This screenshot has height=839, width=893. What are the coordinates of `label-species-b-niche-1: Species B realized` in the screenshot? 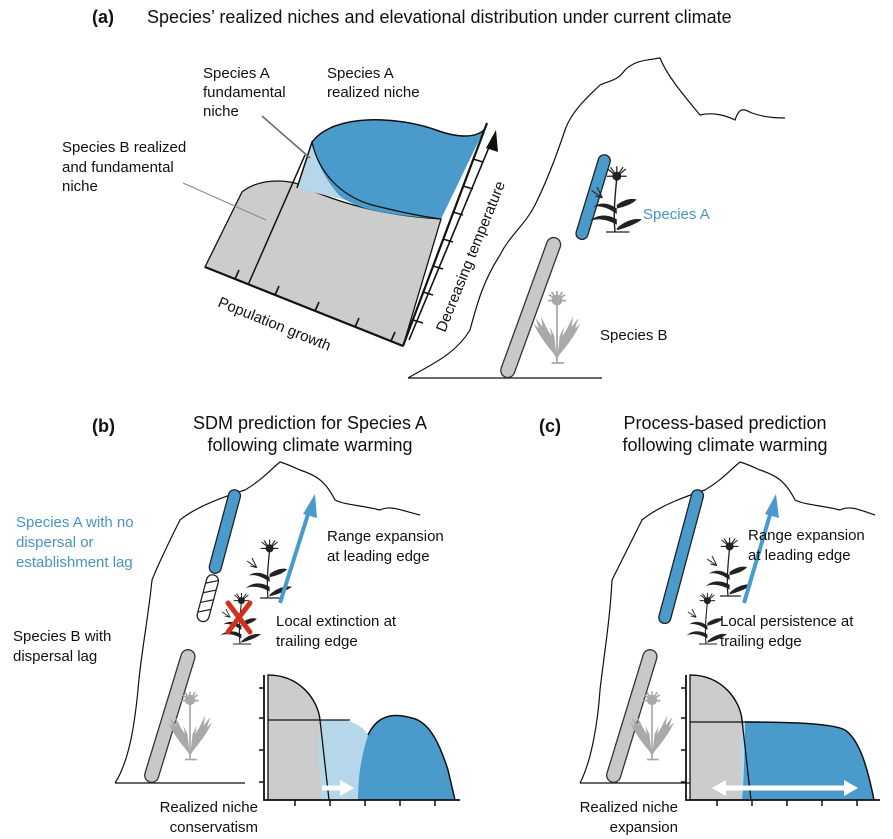 It's located at (124, 147).